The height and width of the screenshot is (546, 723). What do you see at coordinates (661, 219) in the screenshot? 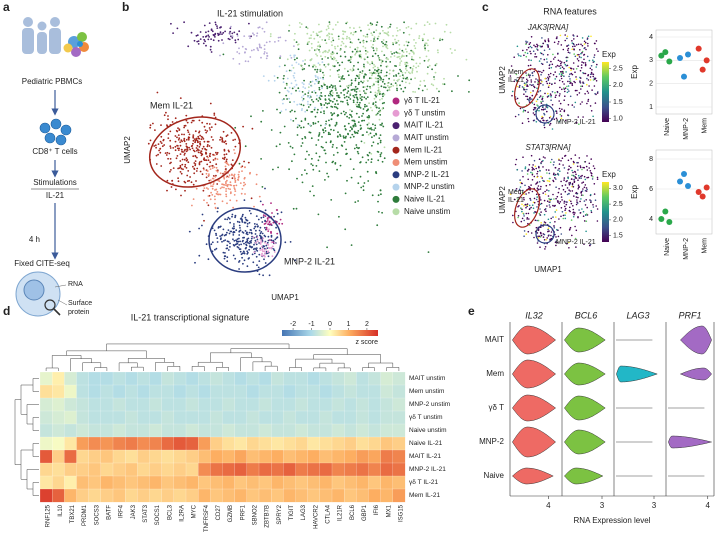
I see `dot` at bounding box center [661, 219].